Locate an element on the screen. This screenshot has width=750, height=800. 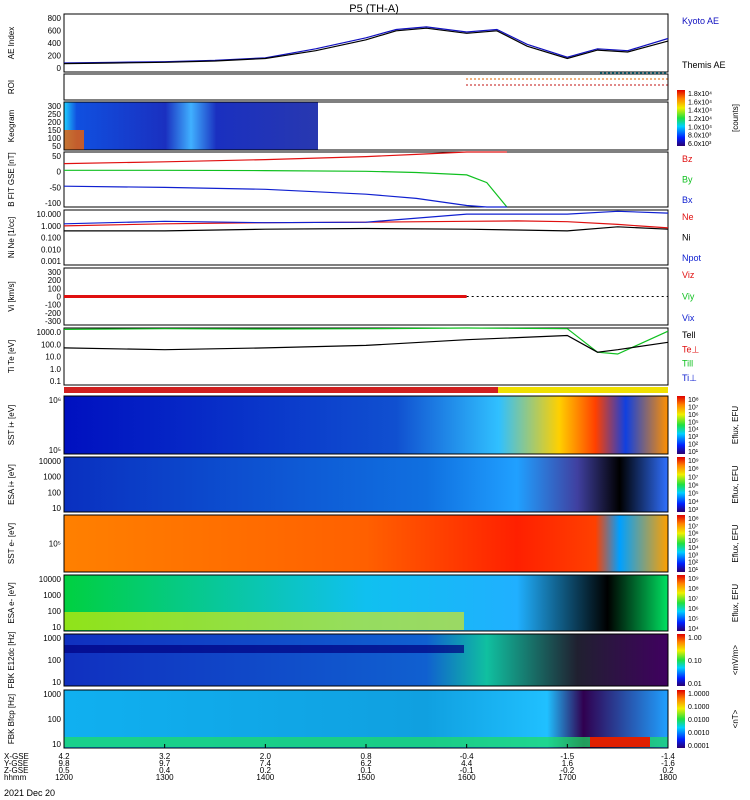
fbk-b-band is located at coordinates (366, 742).